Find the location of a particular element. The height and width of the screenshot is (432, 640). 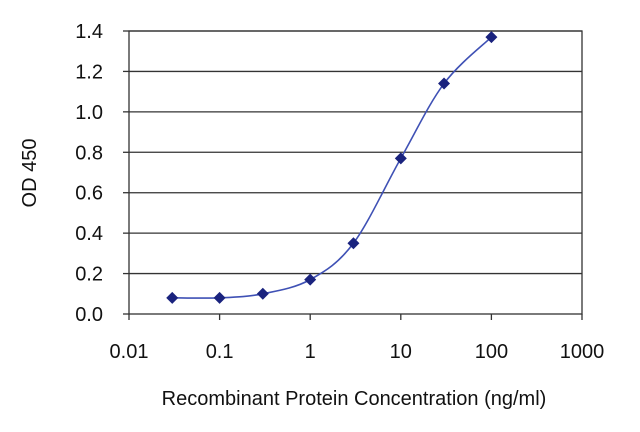

y-tick-label: 1.0 is located at coordinates (89, 113).